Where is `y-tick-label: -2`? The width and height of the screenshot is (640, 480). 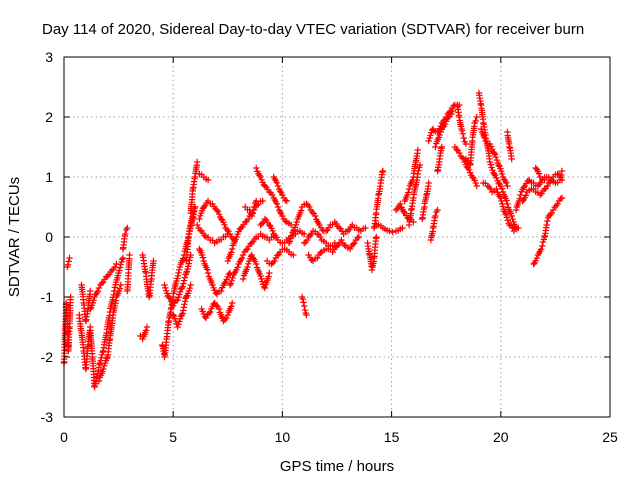
y-tick-label: -2 is located at coordinates (47, 357).